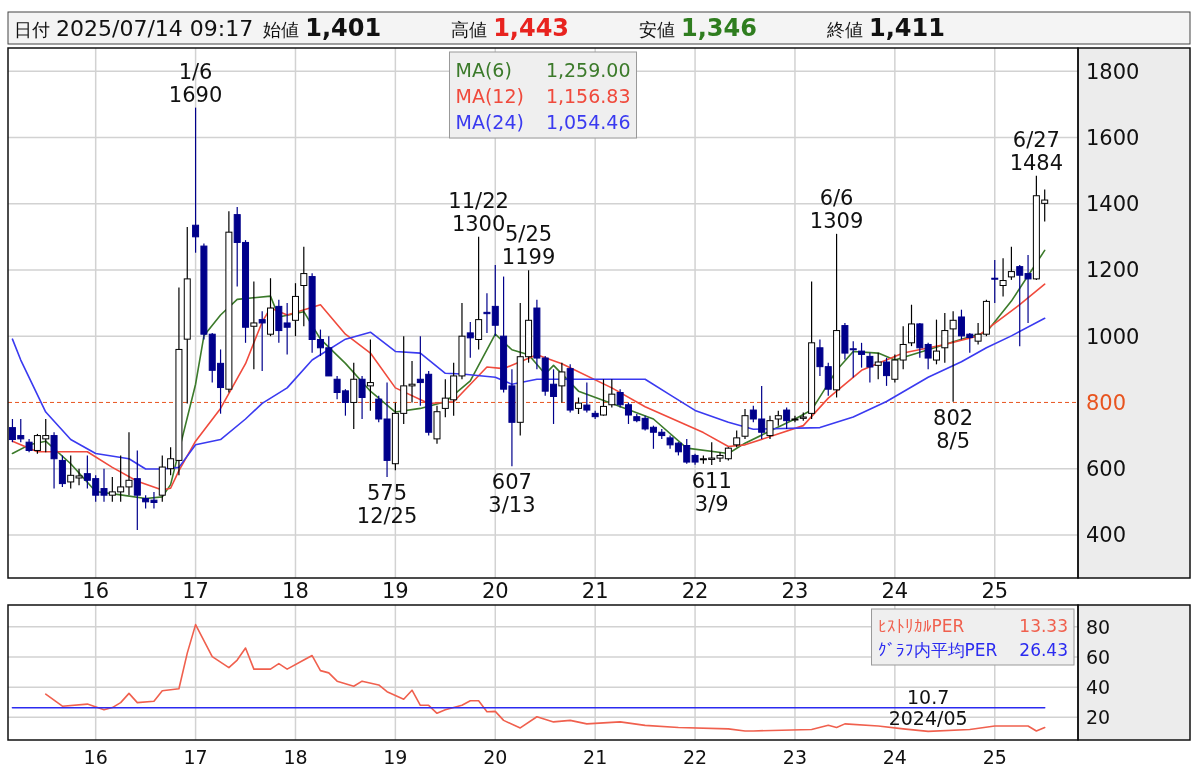 Image resolution: width=1200 pixels, height=769 pixels. What do you see at coordinates (1113, 270) in the screenshot?
I see `y-tick-label: 1200` at bounding box center [1113, 270].